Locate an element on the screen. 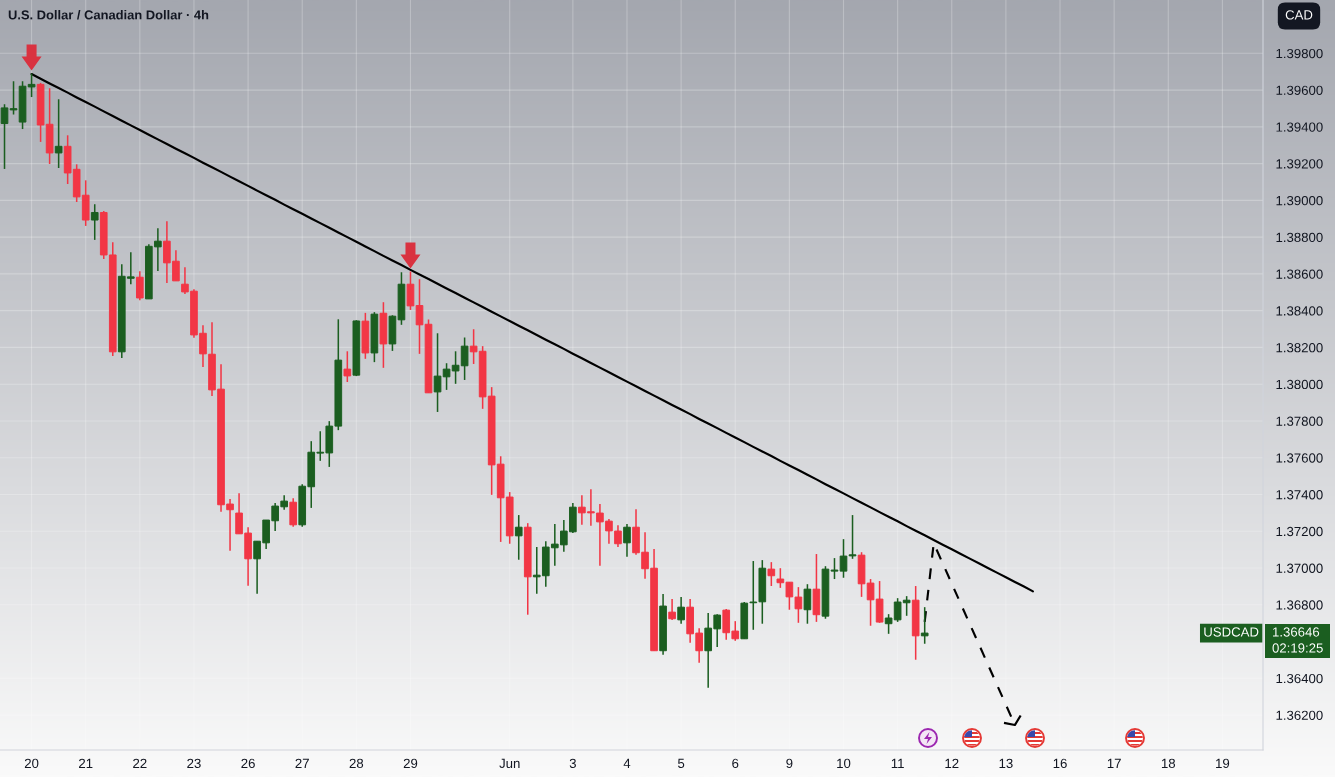  x-tick-label: 22 is located at coordinates (140, 763).